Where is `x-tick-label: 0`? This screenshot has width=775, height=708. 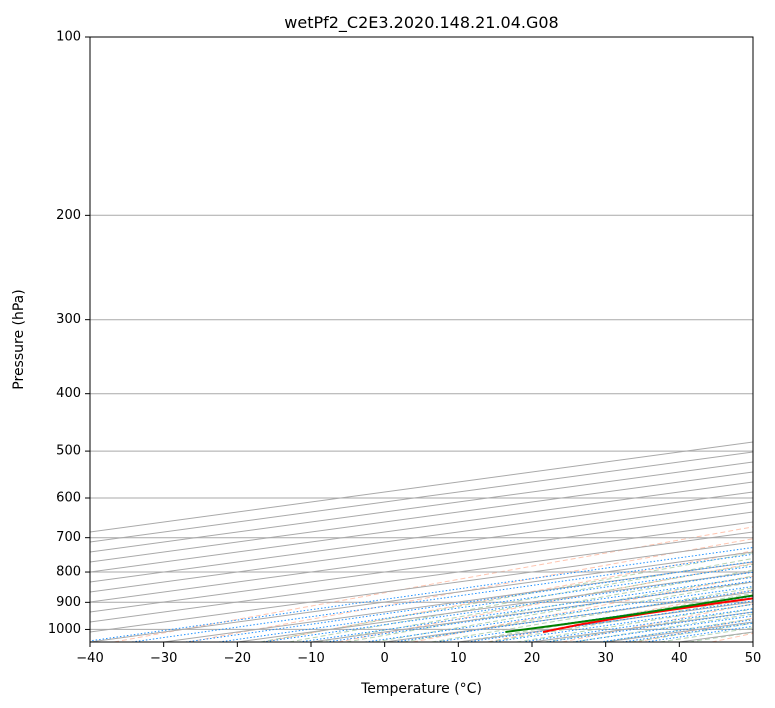
x-tick-label: 0 is located at coordinates (385, 658).